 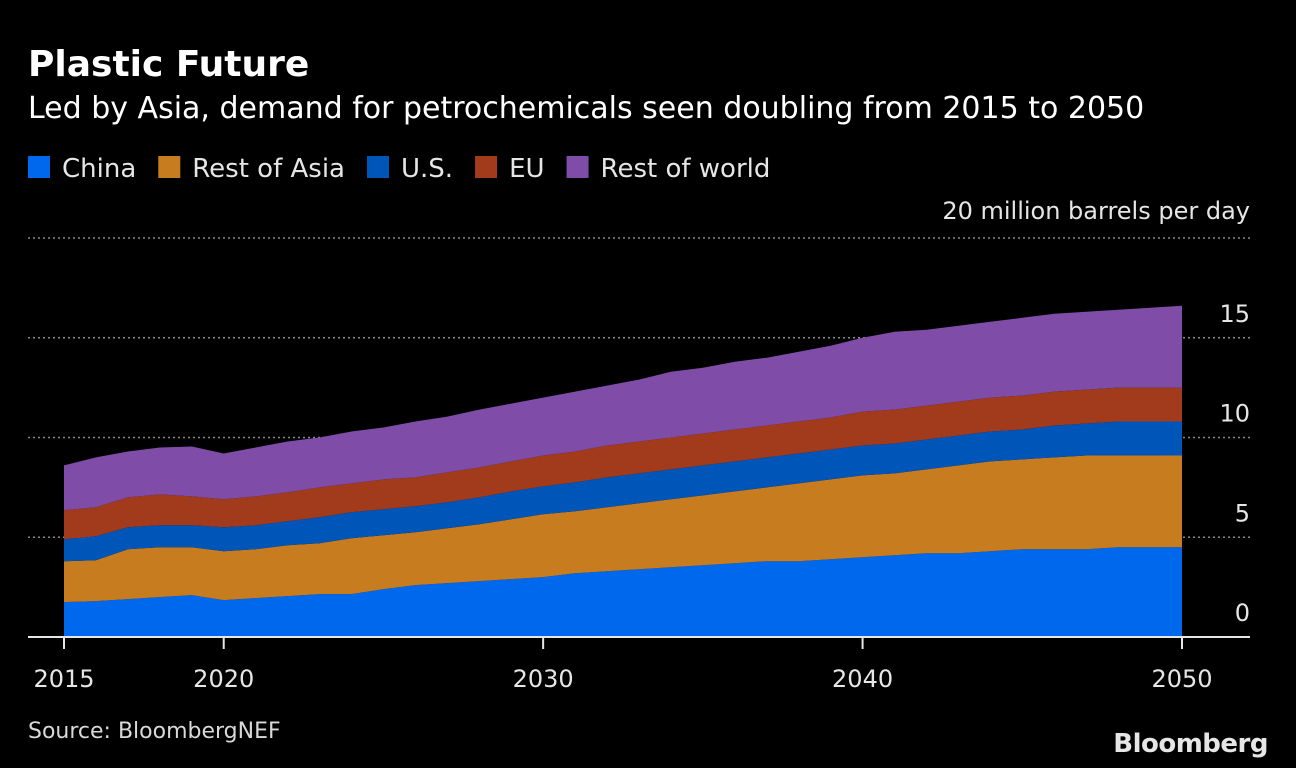 What do you see at coordinates (1242, 613) in the screenshot?
I see `y-tick-label: 0` at bounding box center [1242, 613].